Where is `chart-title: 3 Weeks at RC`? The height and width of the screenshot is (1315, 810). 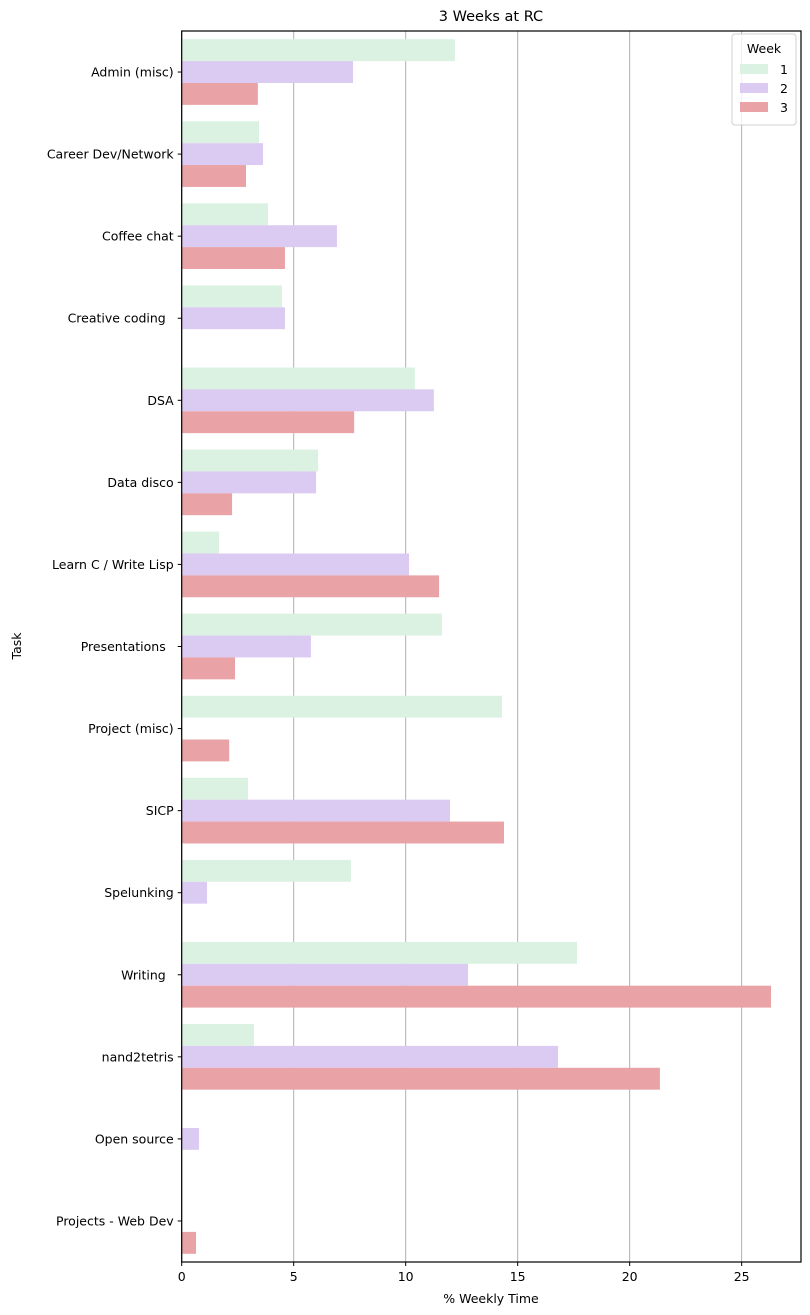 chart-title: 3 Weeks at RC is located at coordinates (491, 17).